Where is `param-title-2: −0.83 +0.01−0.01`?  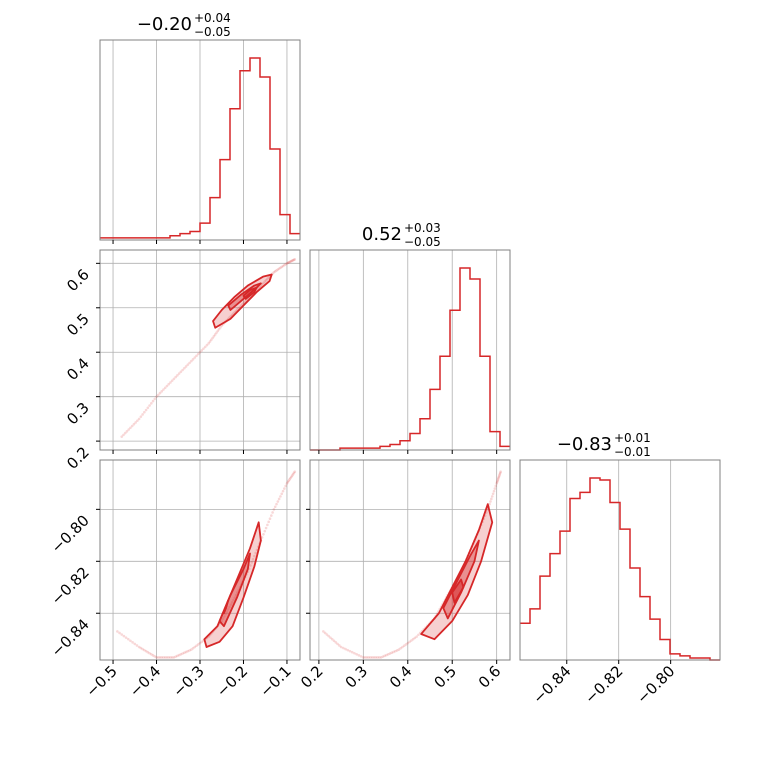
param-title-2: −0.83 +0.01−0.01 is located at coordinates (604, 445).